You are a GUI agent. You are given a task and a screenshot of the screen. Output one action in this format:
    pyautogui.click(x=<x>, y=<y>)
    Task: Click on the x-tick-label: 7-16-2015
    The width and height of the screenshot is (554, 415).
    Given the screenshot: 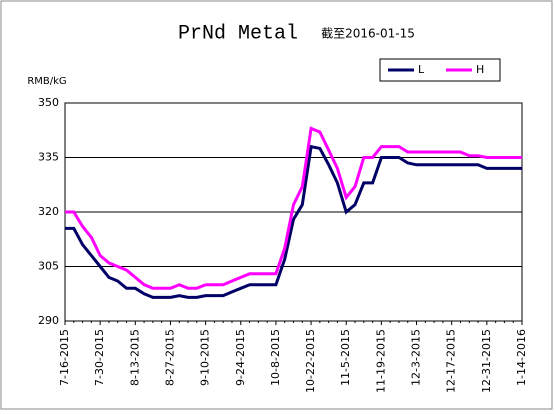 What is the action you would take?
    pyautogui.click(x=64, y=357)
    